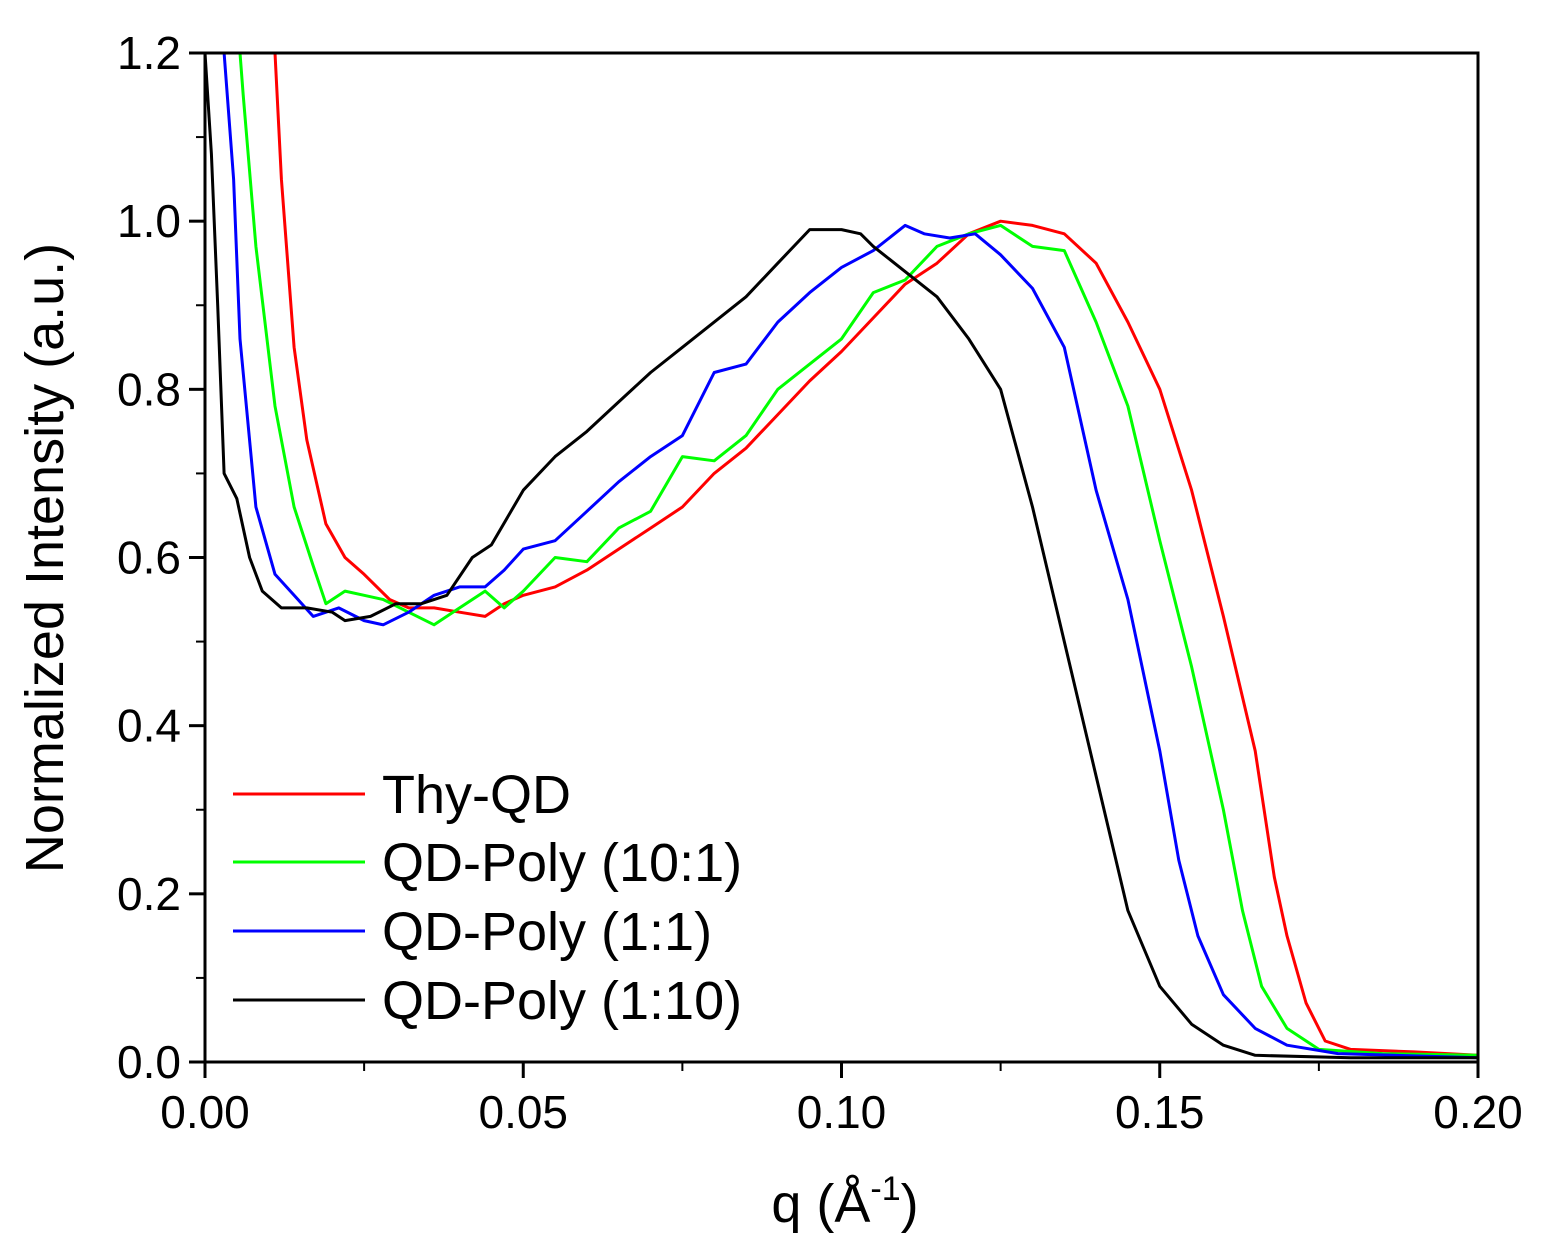 The height and width of the screenshot is (1258, 1559). Describe the element at coordinates (205, 1112) in the screenshot. I see `x-tick-label: 0.00` at that location.